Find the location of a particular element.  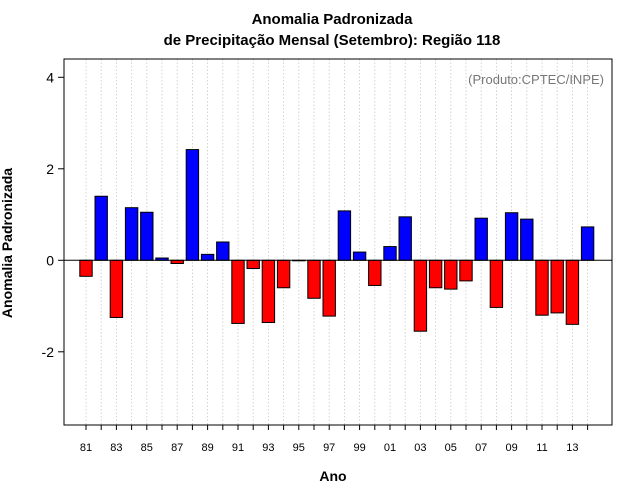

x-axis: 81 83 85 87 89 91 93 95 97 99 01 03 05 07 09 11 13 is located at coordinates (334, 439).